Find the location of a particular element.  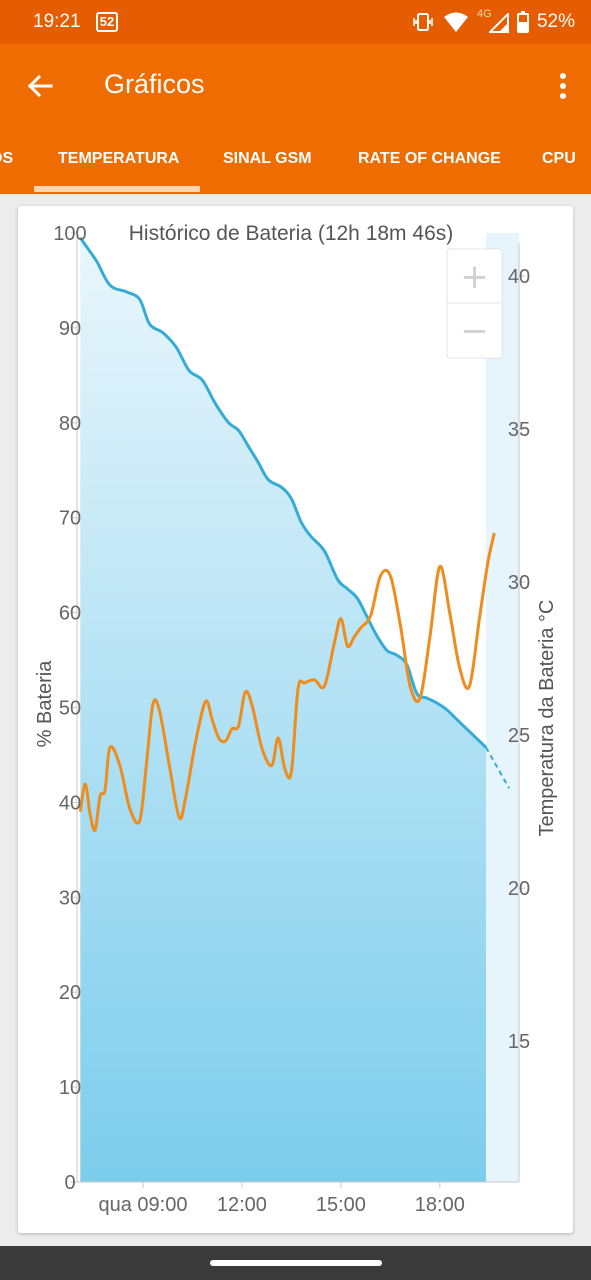

y-left-tick-label: 60 is located at coordinates (70, 614).